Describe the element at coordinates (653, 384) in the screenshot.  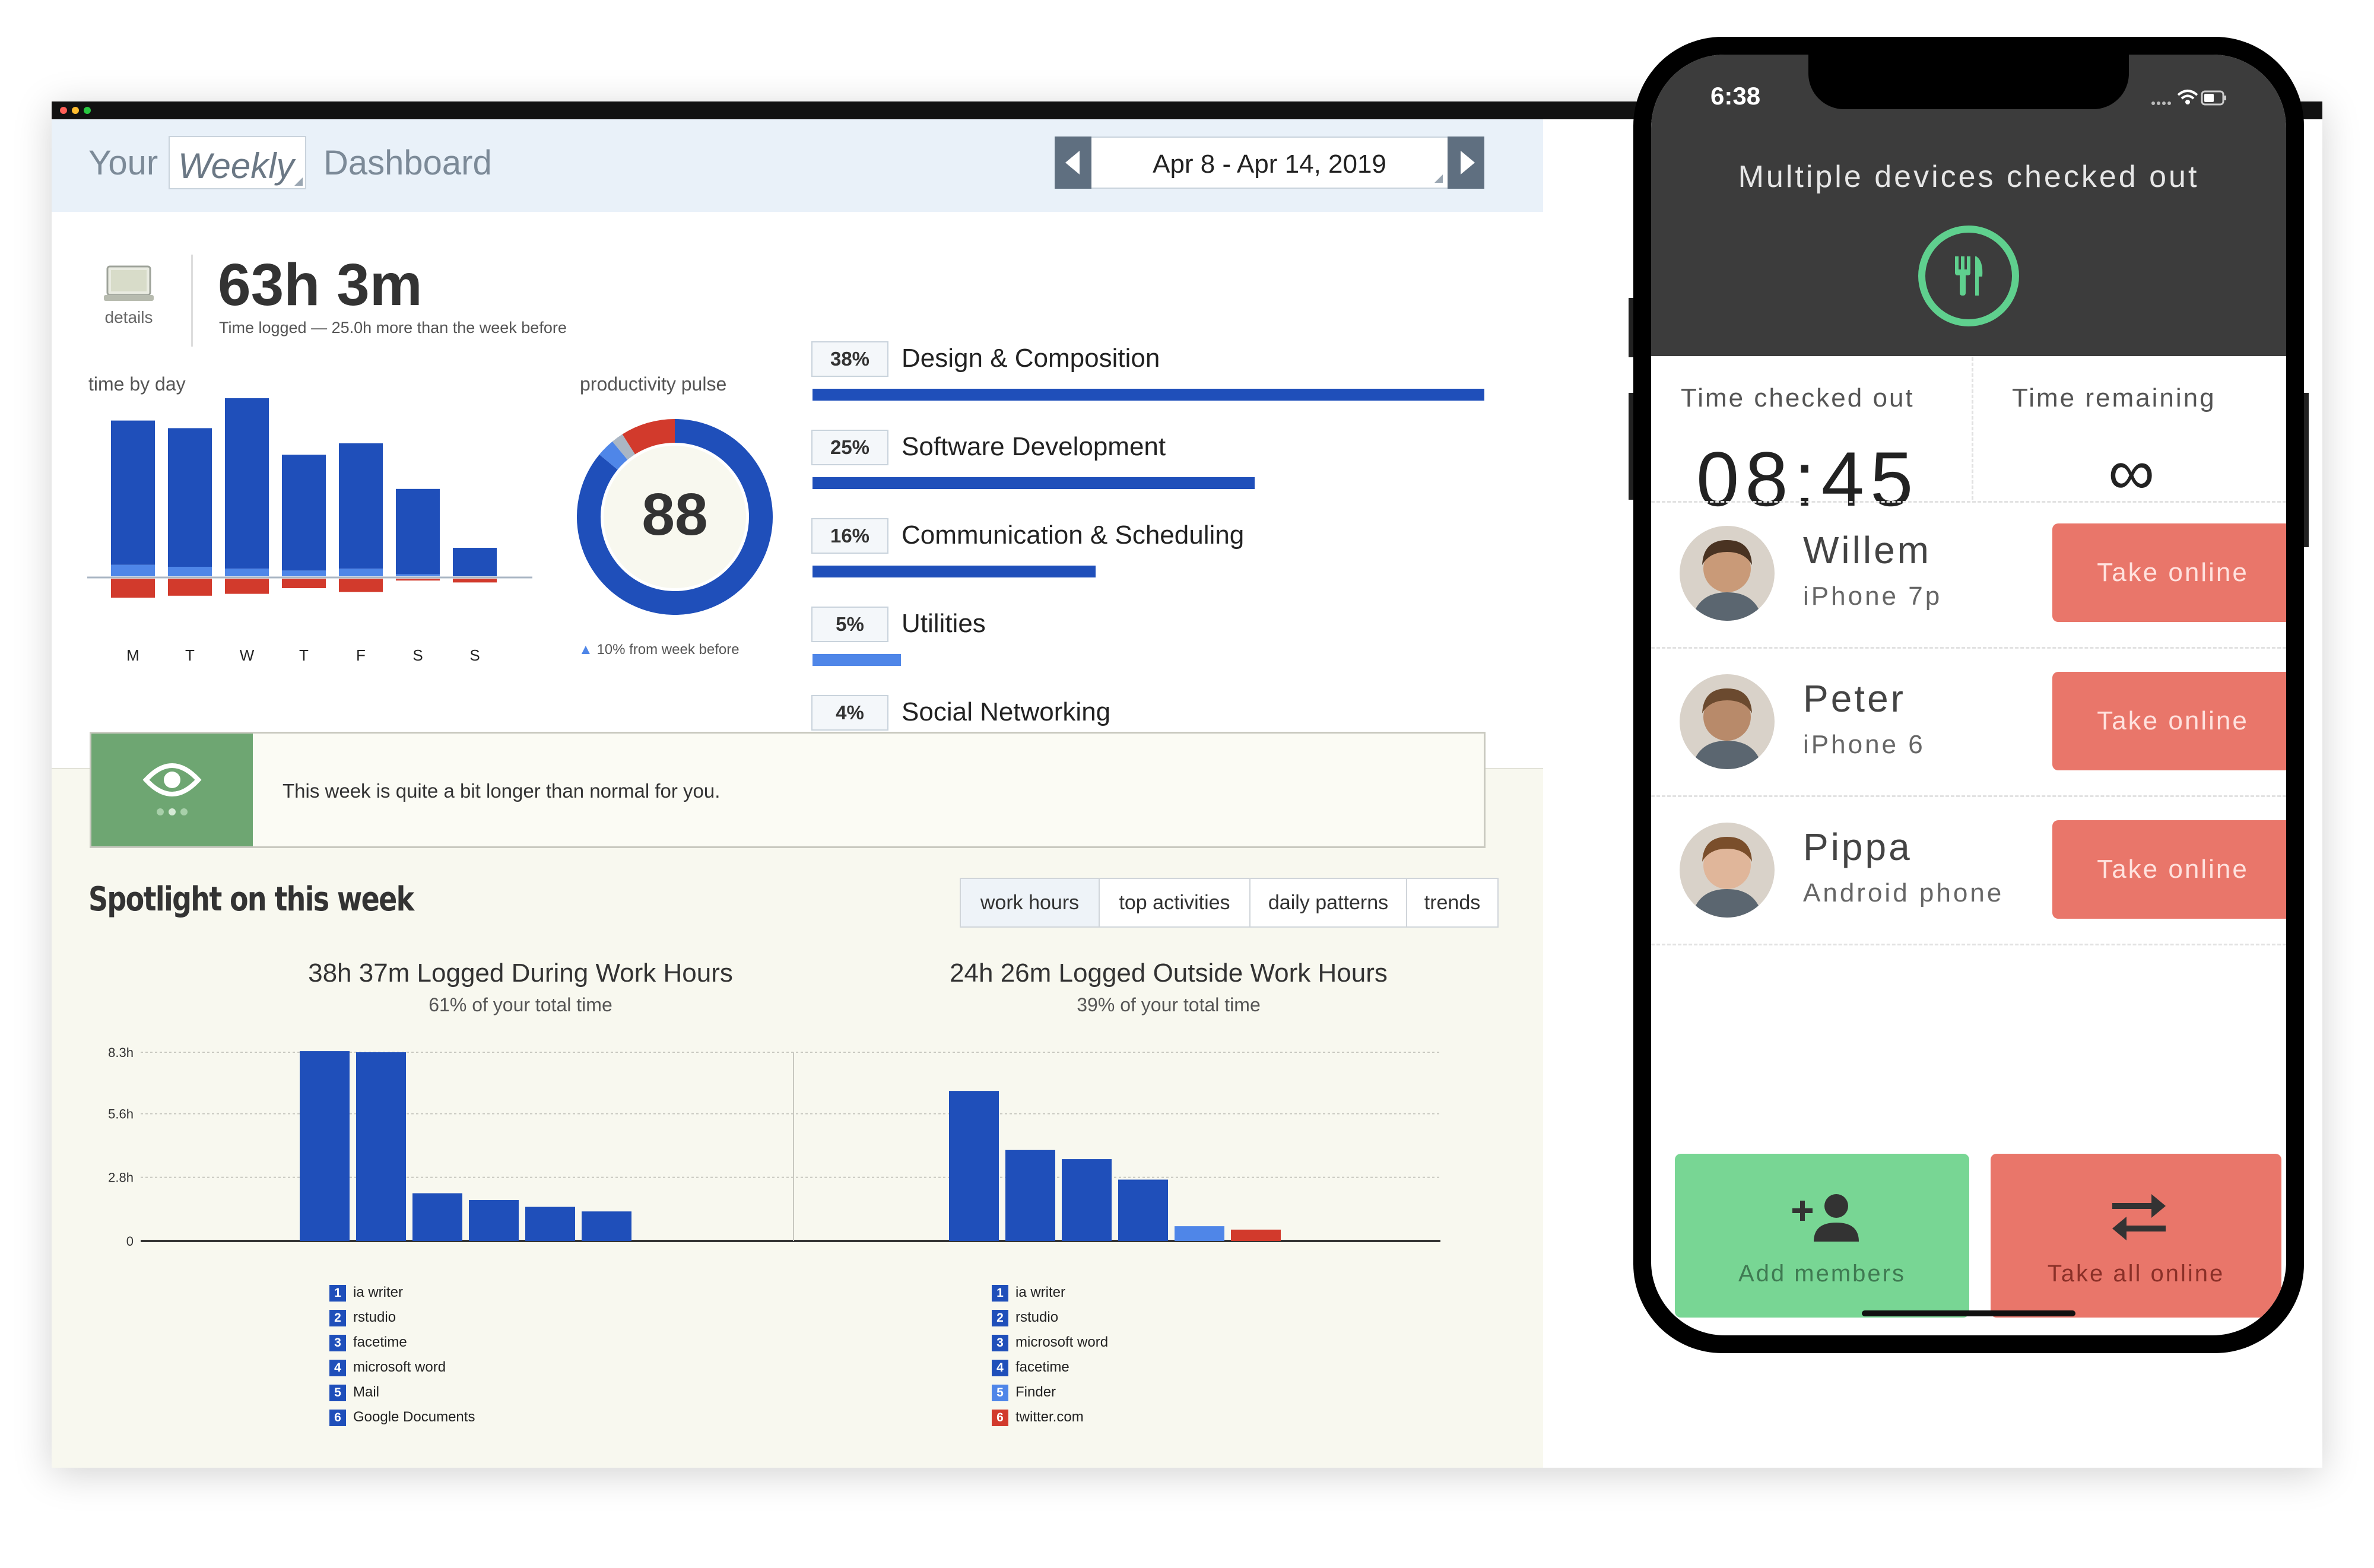
I see `productivity-pulse-label: productivity pulse` at that location.